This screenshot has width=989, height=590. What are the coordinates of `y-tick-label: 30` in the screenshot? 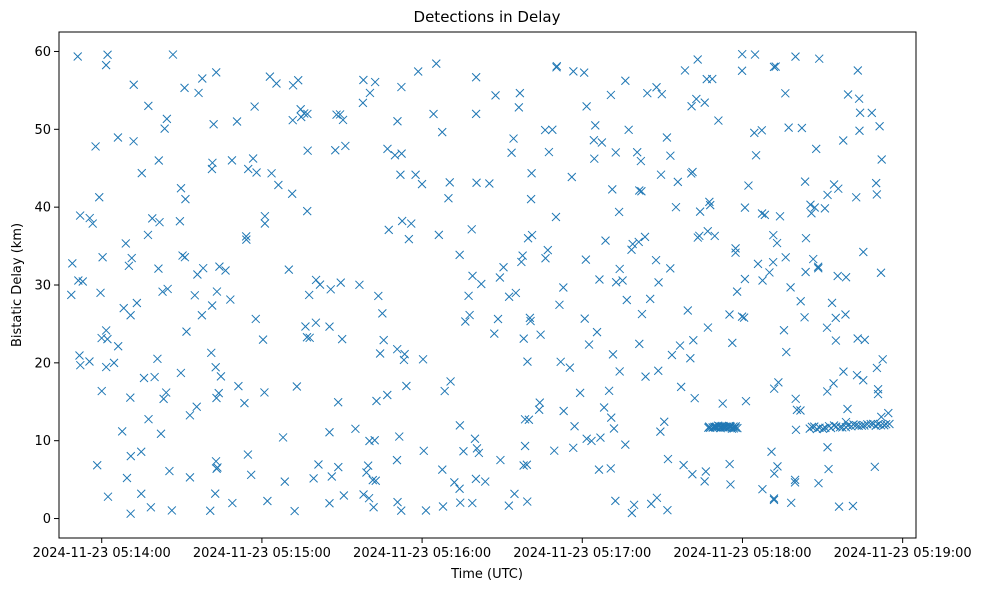 It's located at (42, 286).